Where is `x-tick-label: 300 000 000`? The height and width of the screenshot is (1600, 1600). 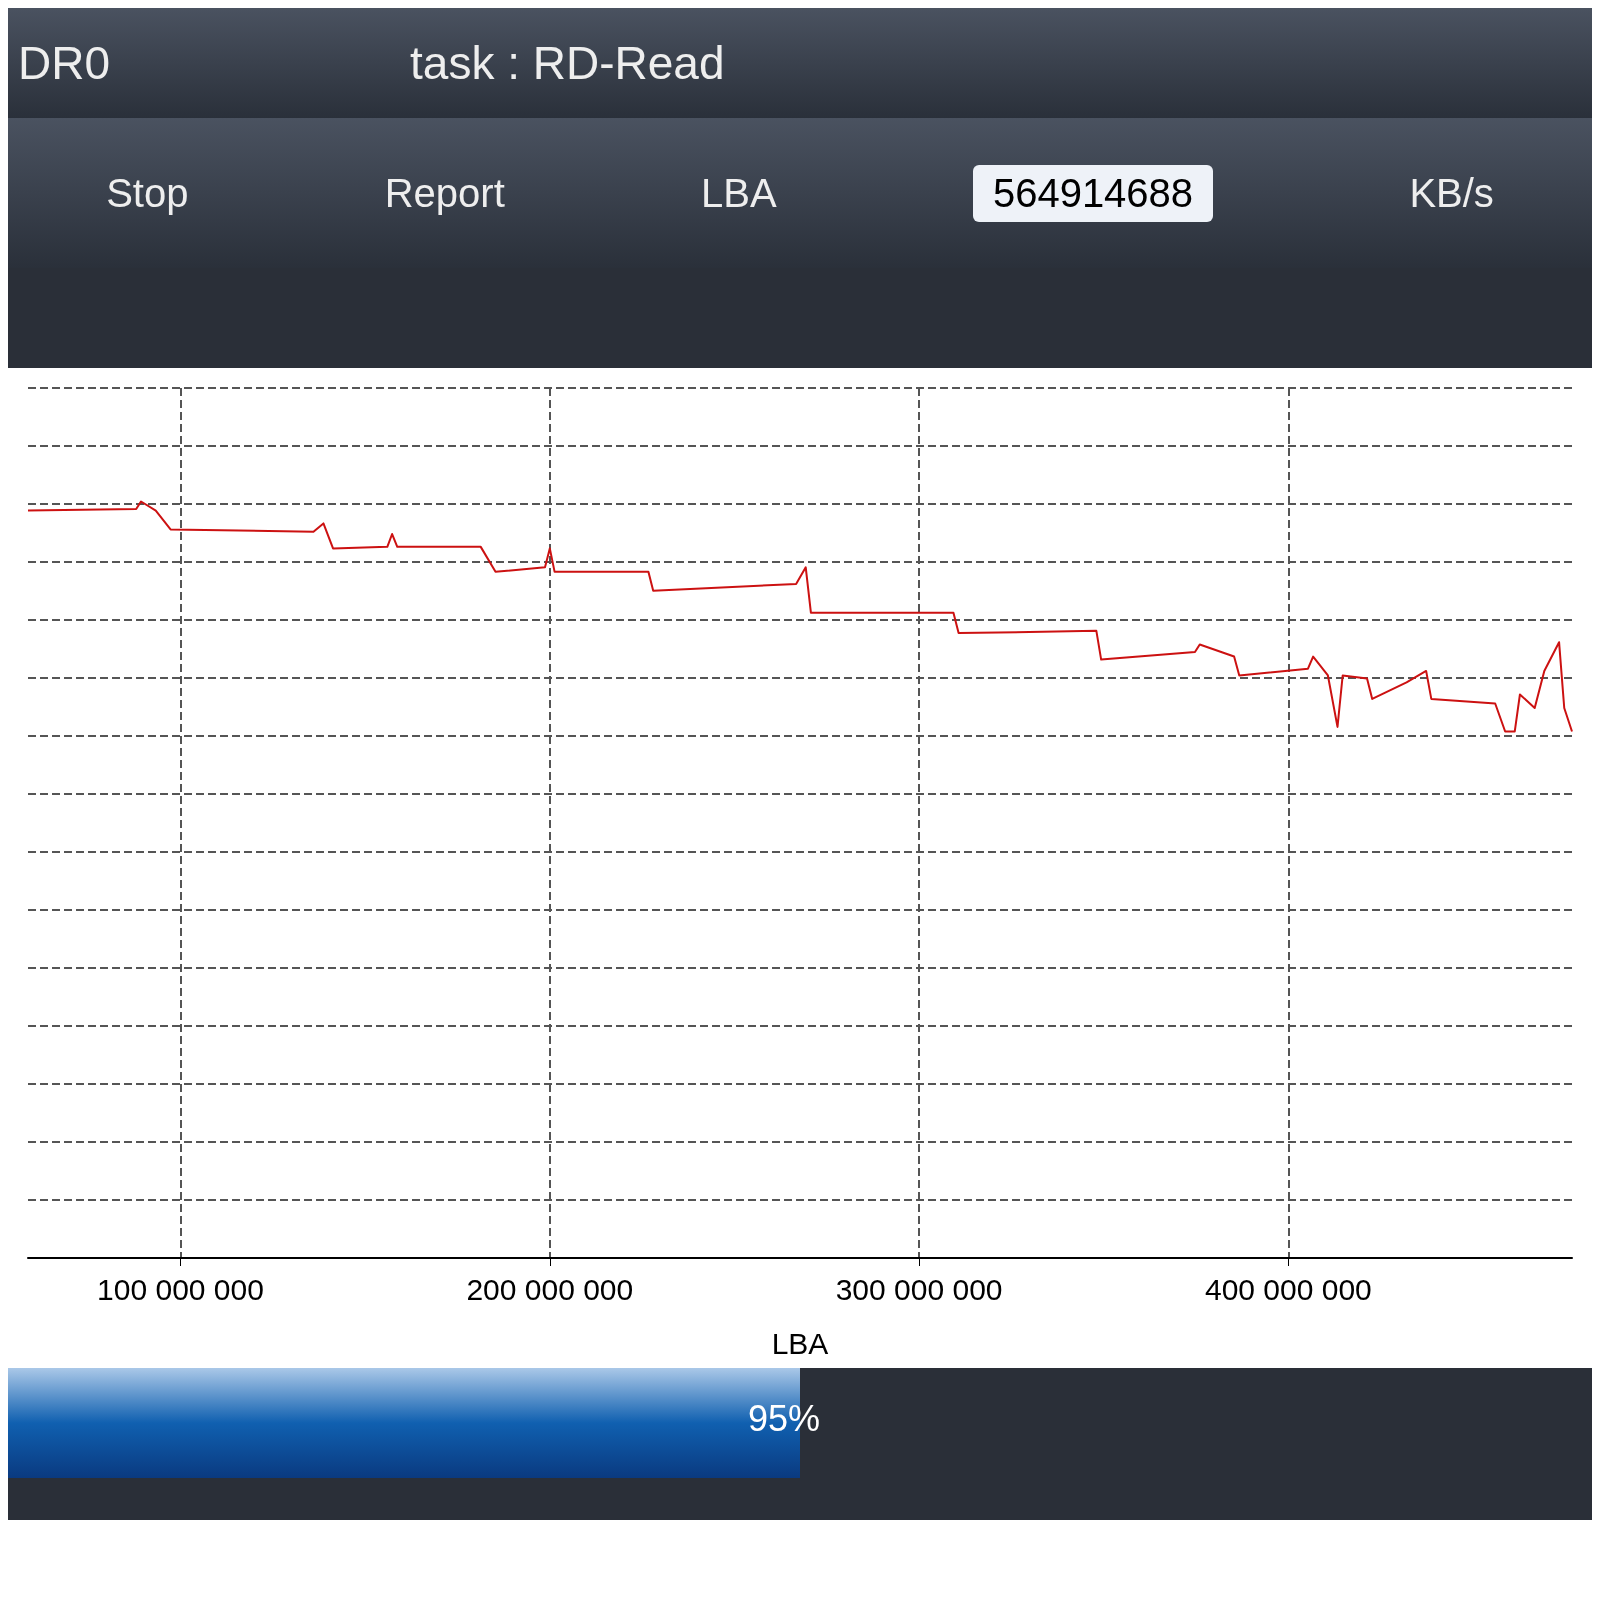 x-tick-label: 300 000 000 is located at coordinates (919, 1289).